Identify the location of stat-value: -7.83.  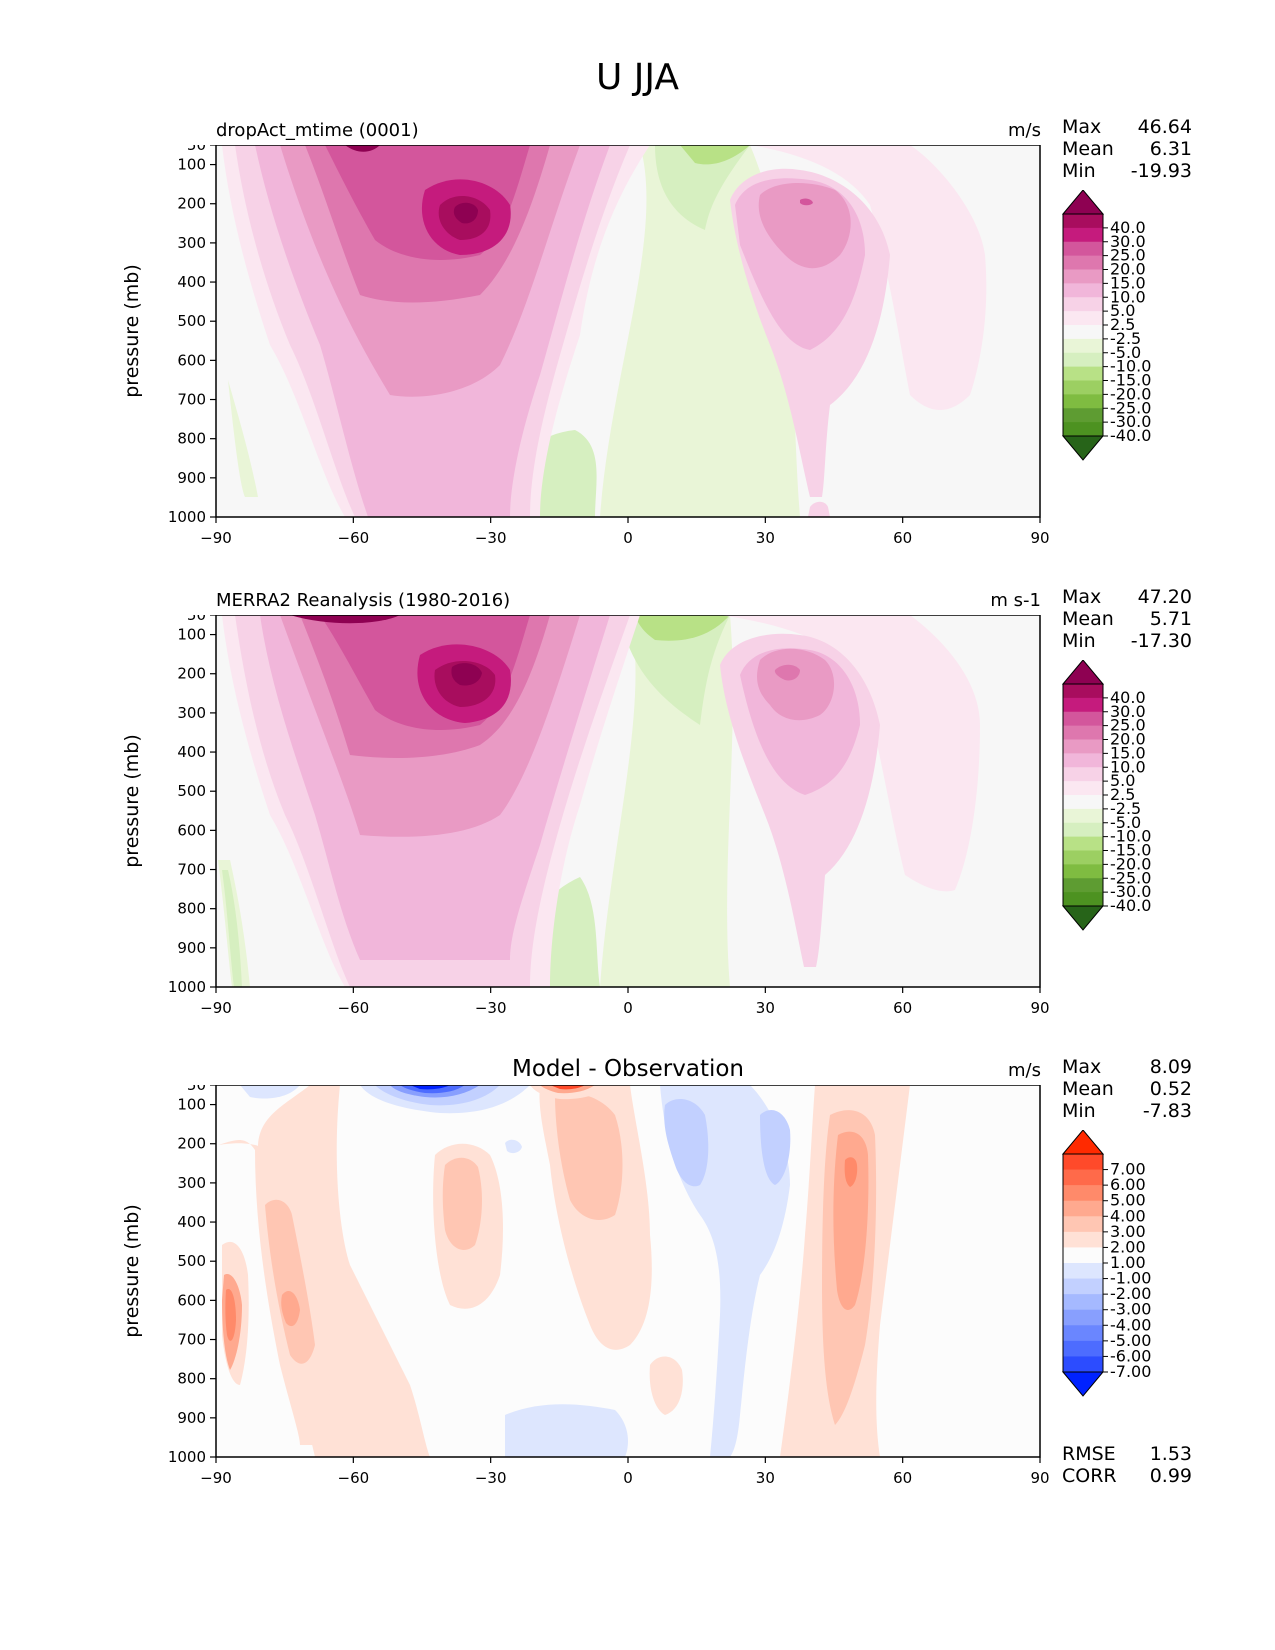
(1167, 1111).